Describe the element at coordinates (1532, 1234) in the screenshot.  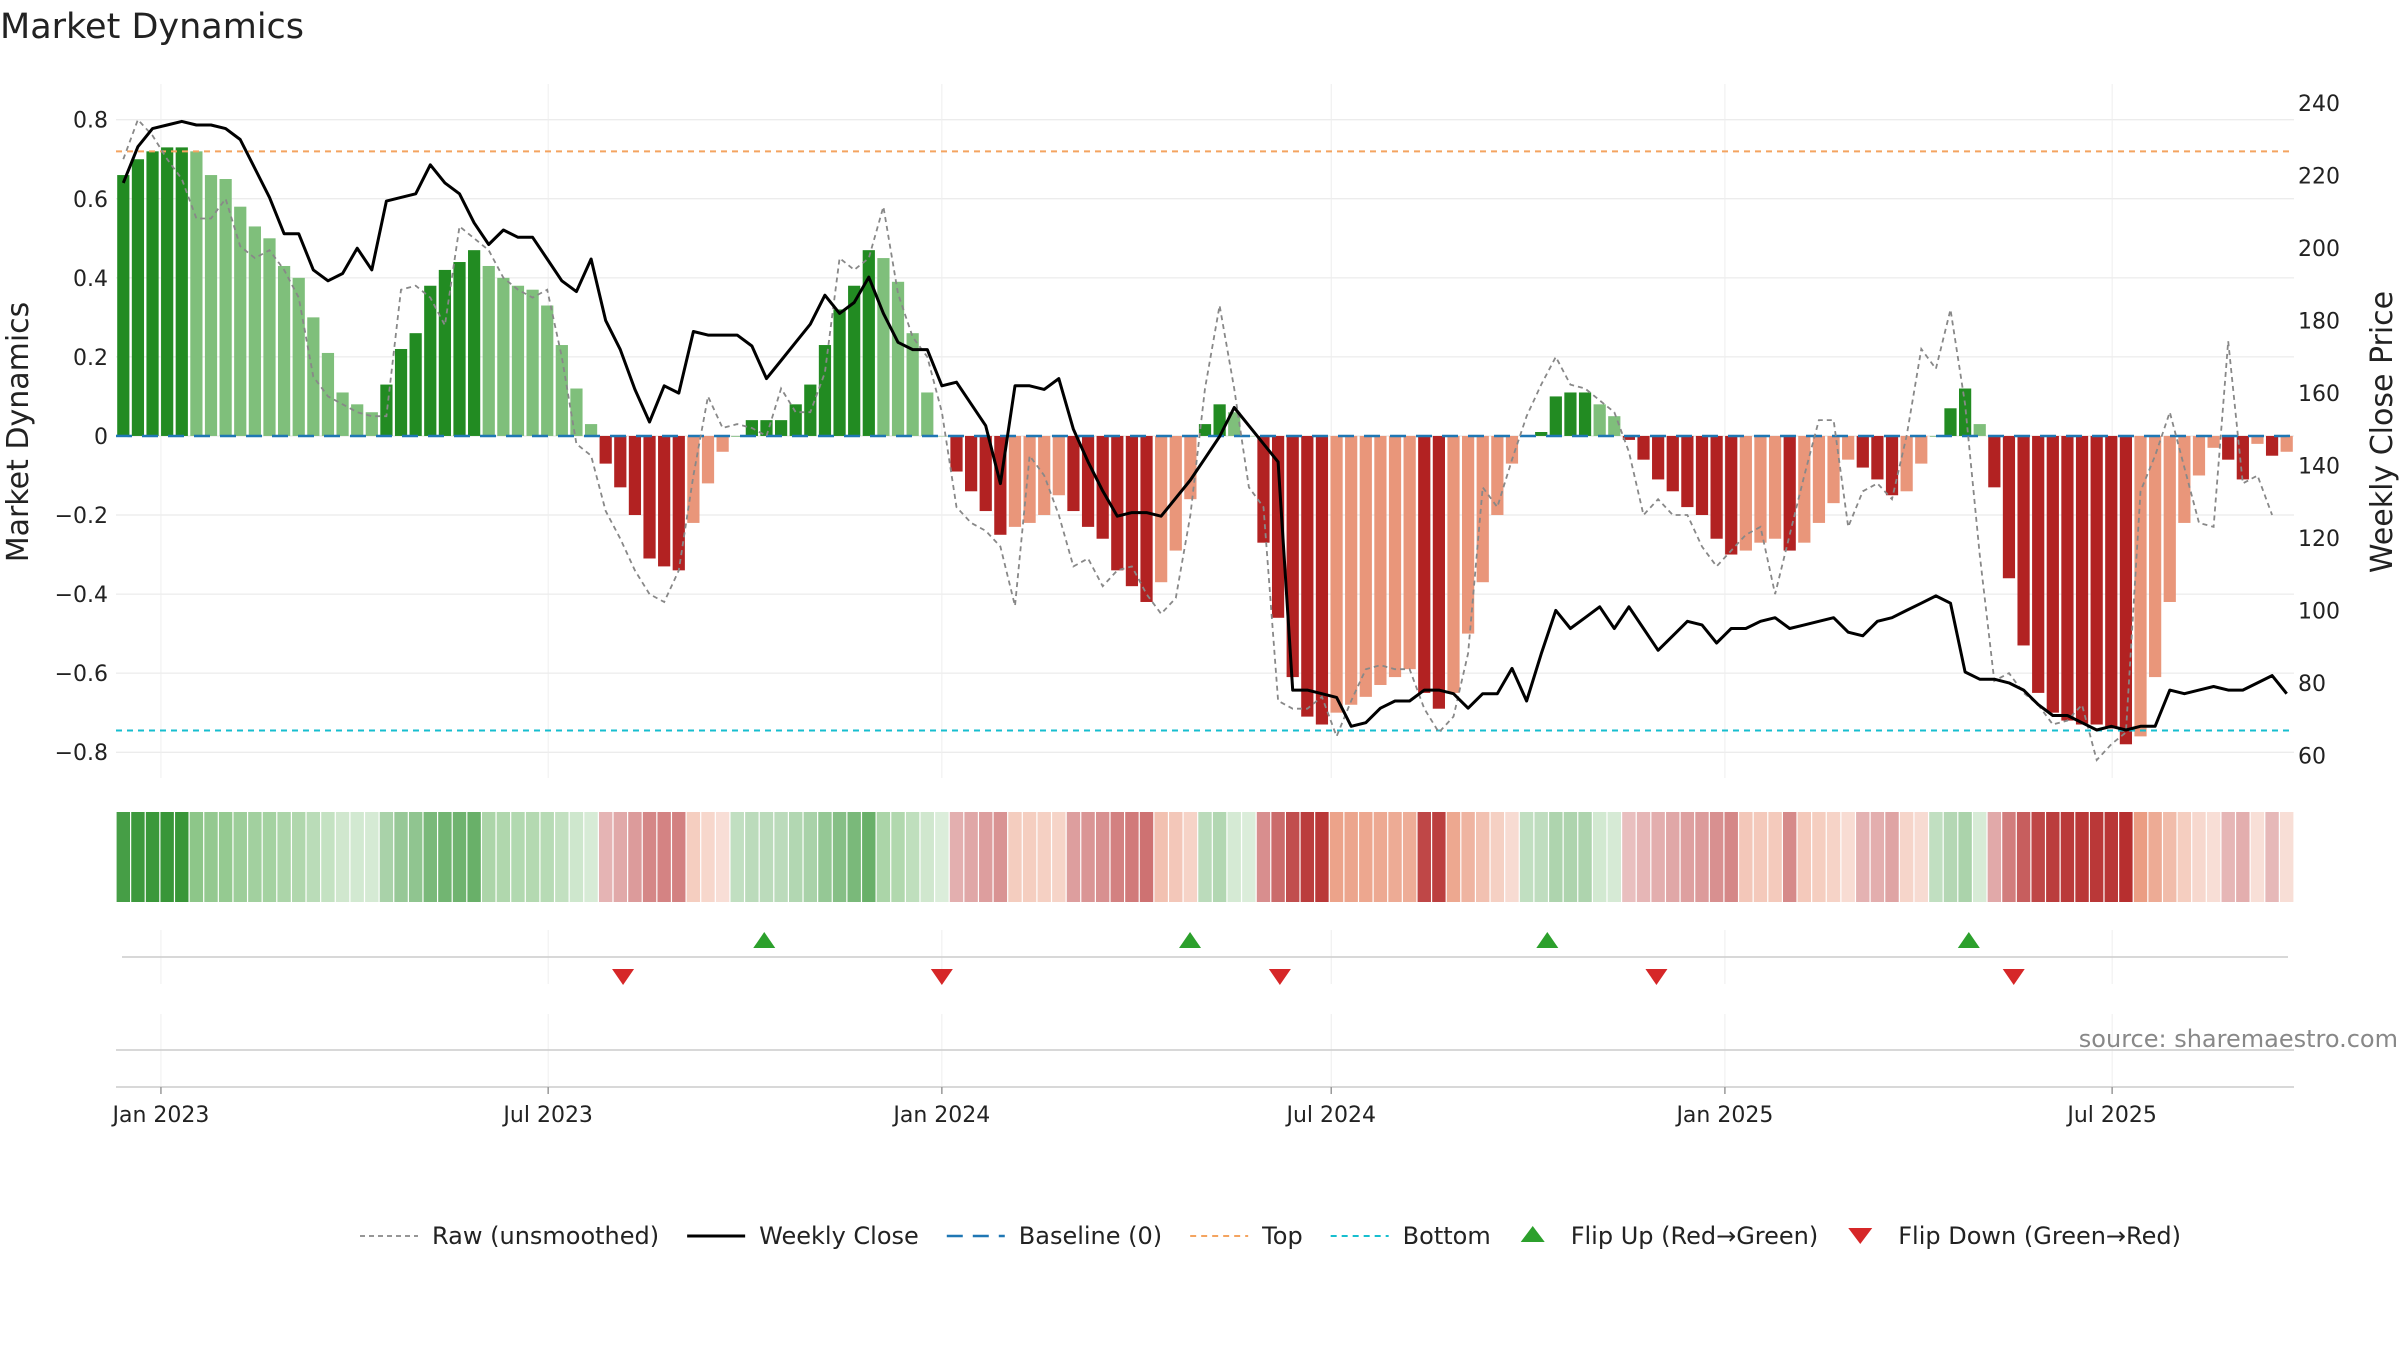
I see `legend-swatch` at that location.